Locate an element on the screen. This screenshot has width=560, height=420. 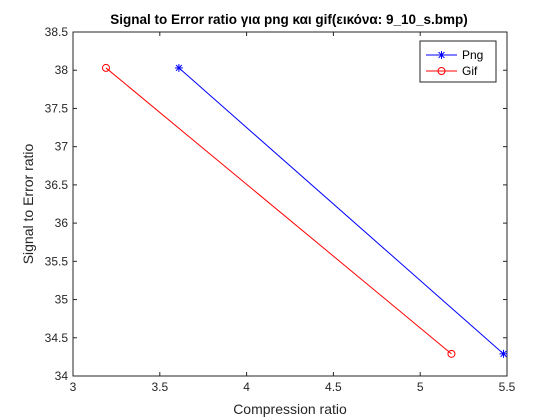
x-tick-label: 5 is located at coordinates (420, 387).